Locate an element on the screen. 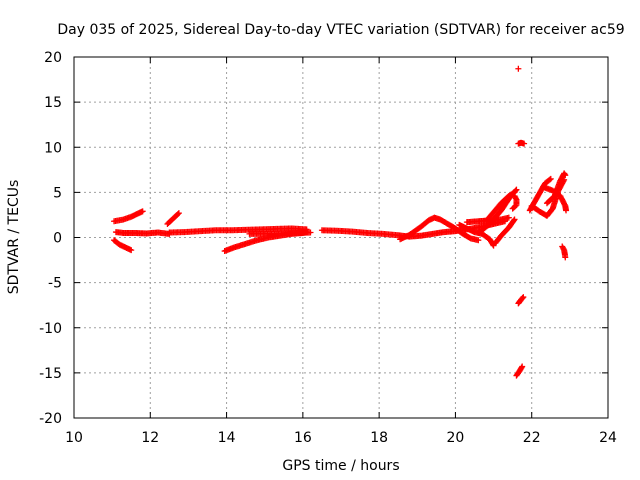  y-tick-label: 0 is located at coordinates (57, 239).